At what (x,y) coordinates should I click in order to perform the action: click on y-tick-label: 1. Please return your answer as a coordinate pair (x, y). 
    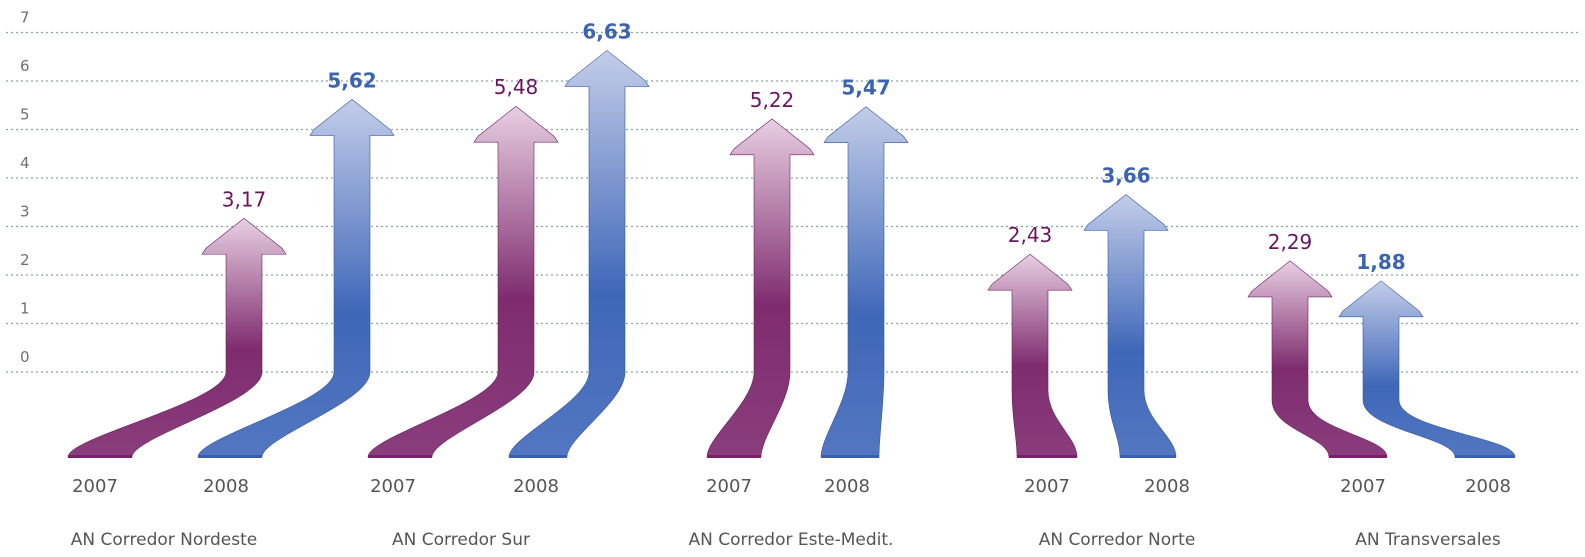
    Looking at the image, I should click on (25, 309).